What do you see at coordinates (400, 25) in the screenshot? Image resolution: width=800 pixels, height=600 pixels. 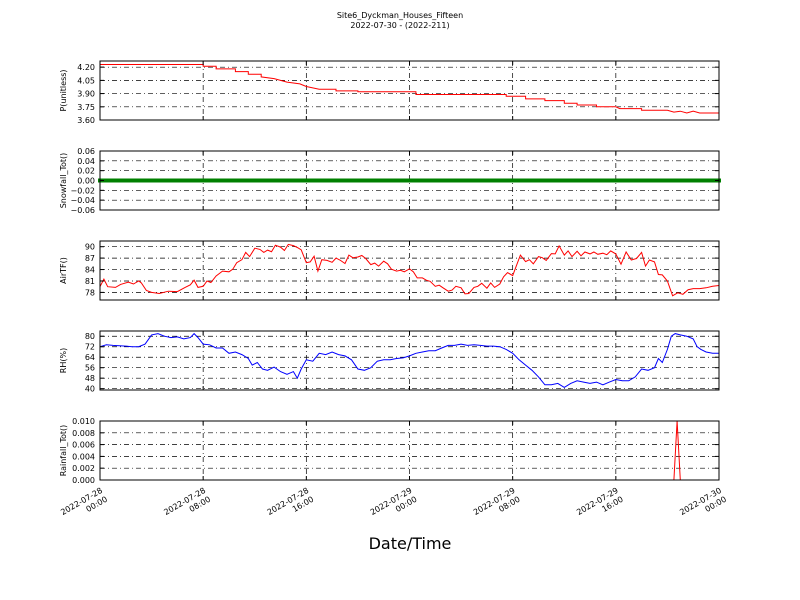 I see `chart-subtitle: 2022-07-30 - (2022-211)` at bounding box center [400, 25].